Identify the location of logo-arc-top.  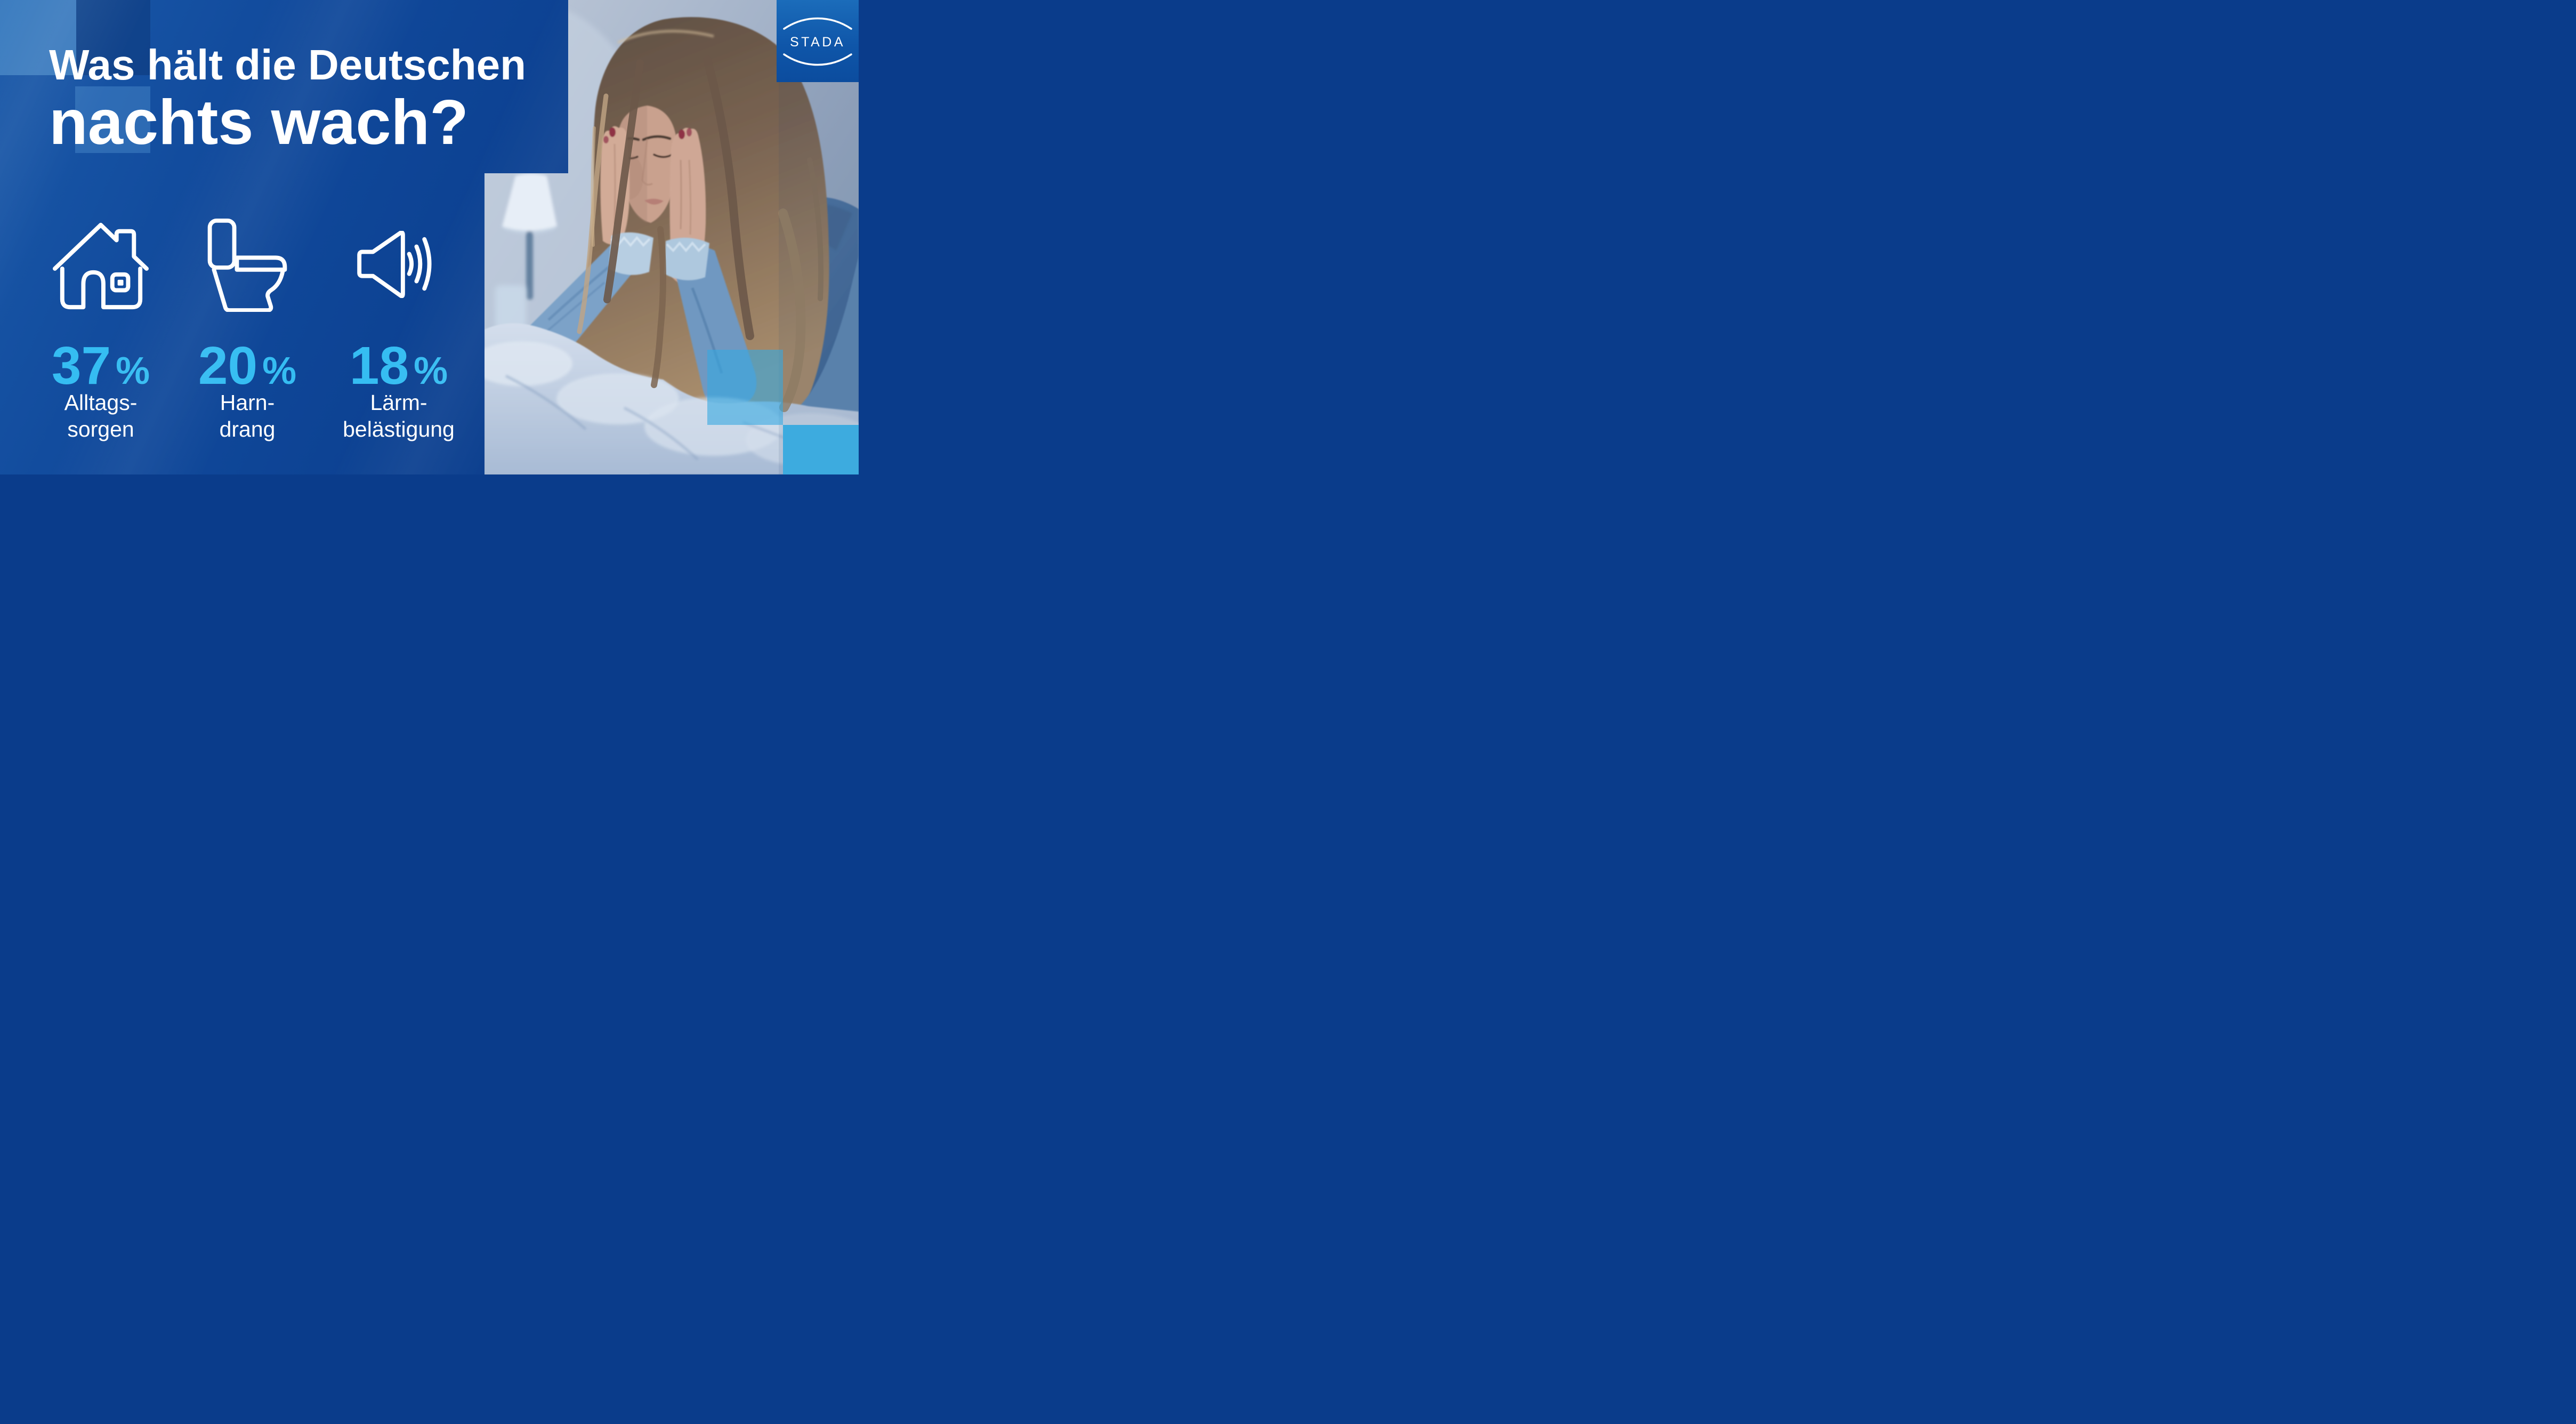
(818, 23).